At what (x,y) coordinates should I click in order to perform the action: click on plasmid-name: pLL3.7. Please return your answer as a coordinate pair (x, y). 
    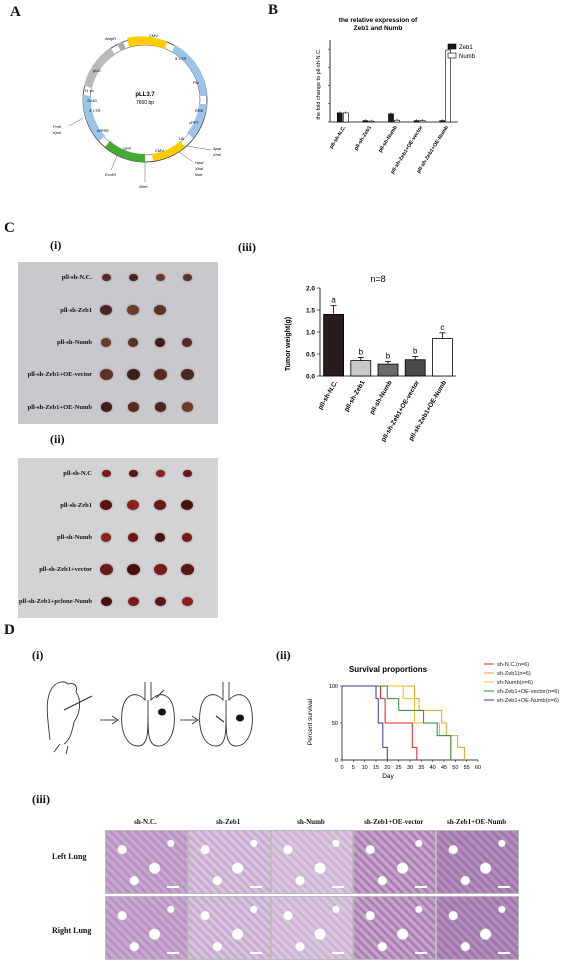
    Looking at the image, I should click on (145, 95).